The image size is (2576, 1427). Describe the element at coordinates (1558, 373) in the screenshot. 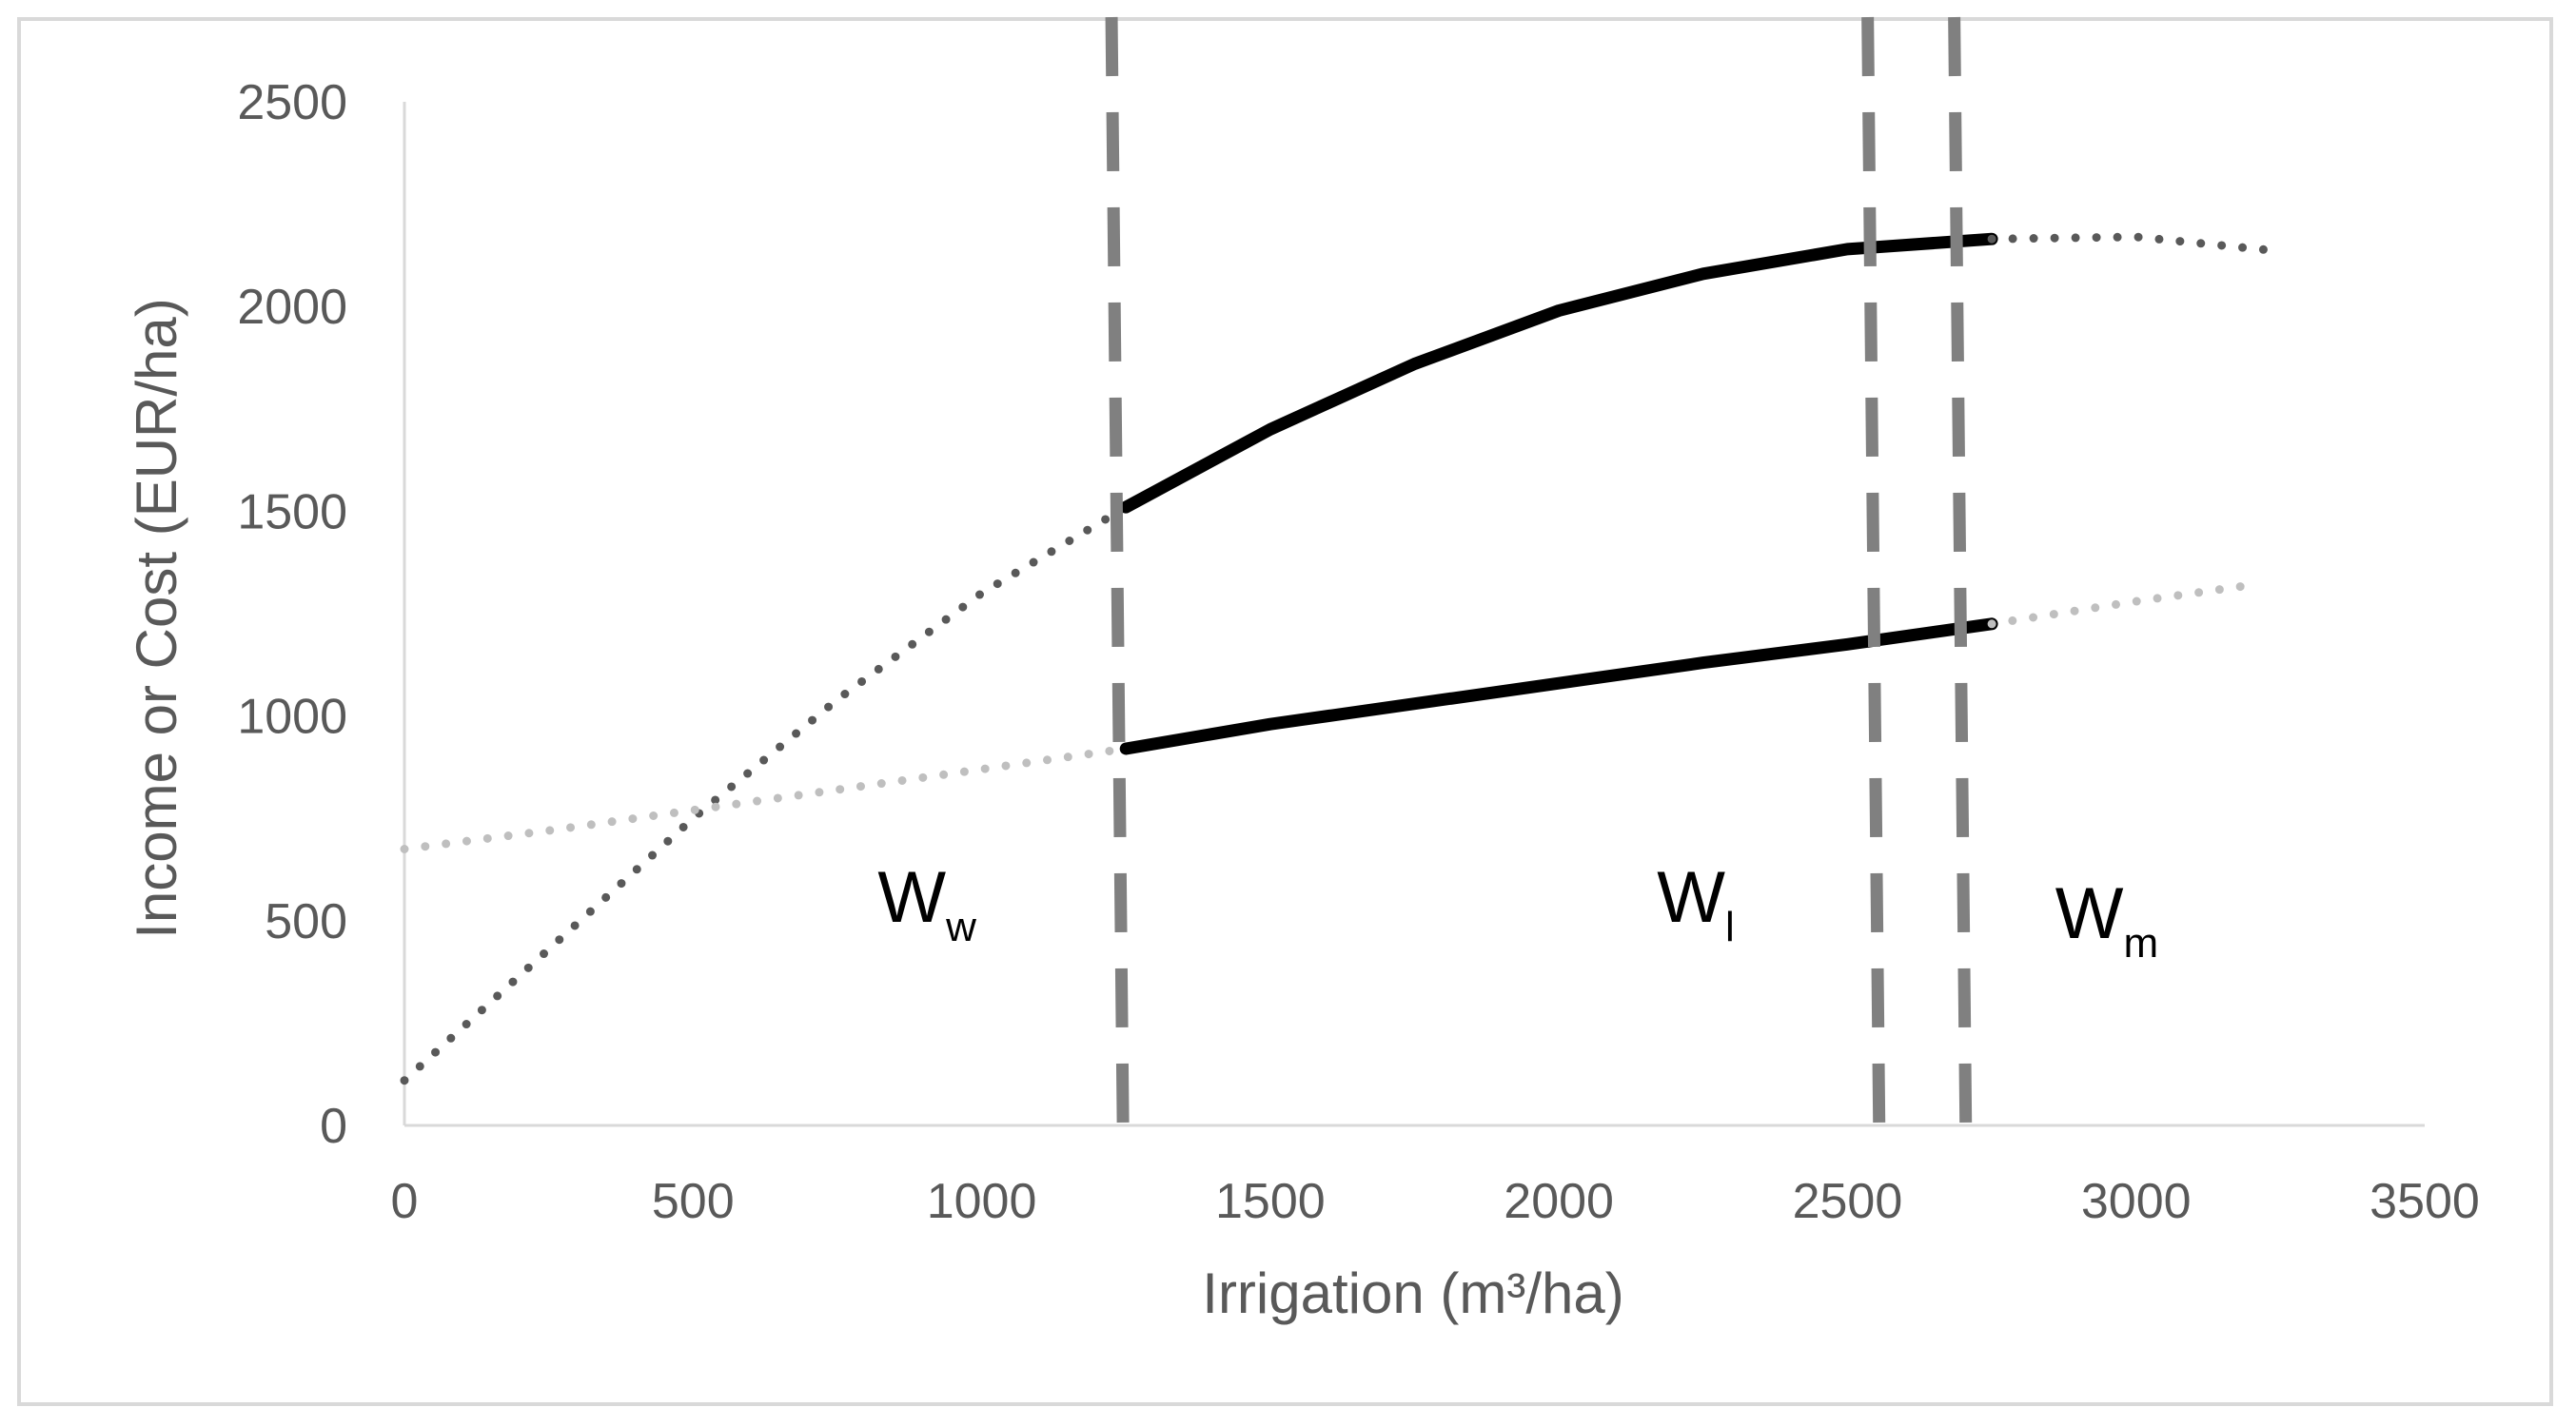

I see `series-income` at that location.